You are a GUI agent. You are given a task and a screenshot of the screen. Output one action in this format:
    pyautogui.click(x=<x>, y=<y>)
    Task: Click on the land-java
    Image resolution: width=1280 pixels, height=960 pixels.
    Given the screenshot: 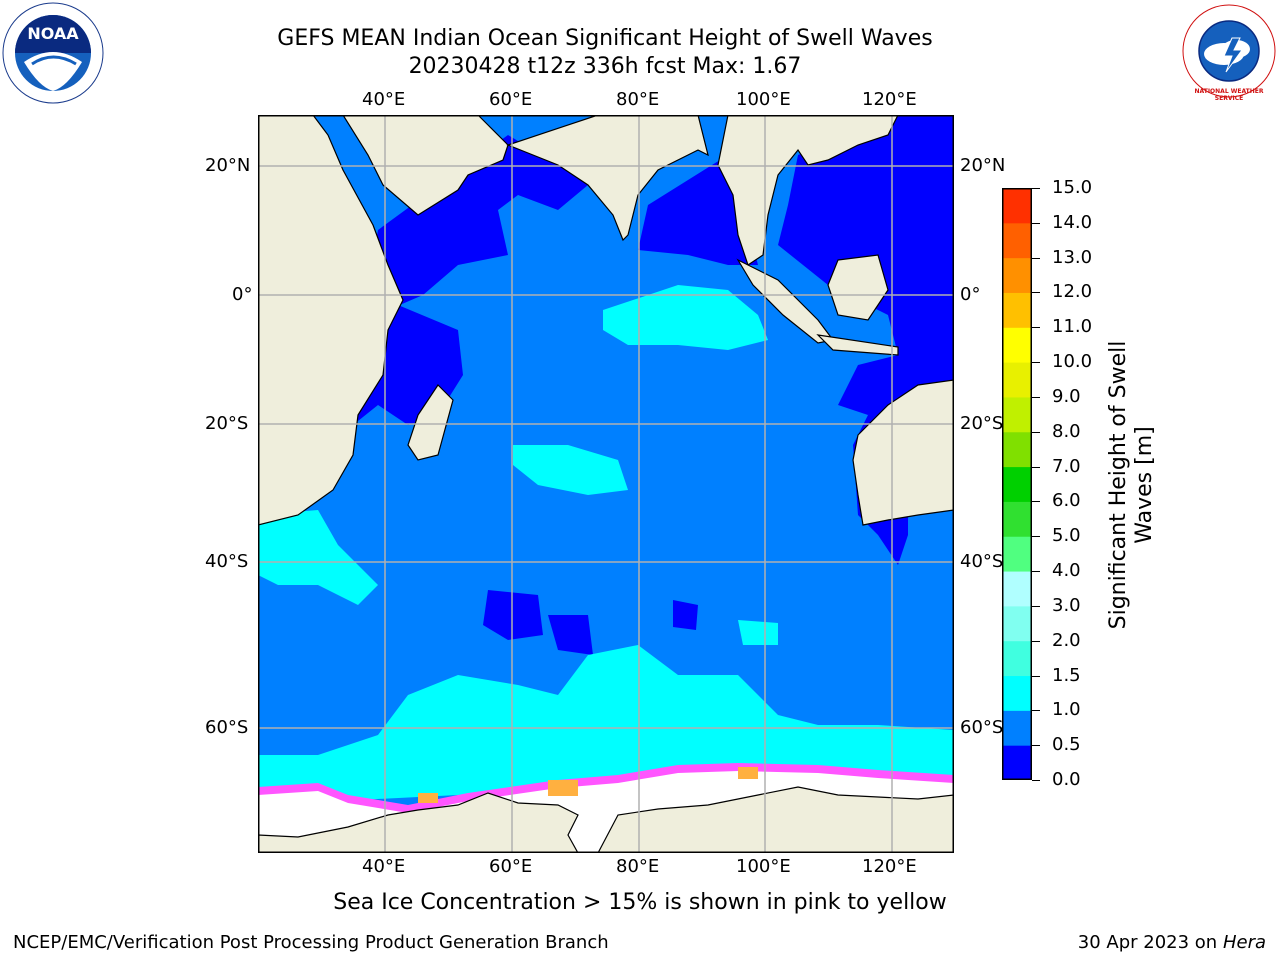 What is the action you would take?
    pyautogui.click(x=857, y=345)
    